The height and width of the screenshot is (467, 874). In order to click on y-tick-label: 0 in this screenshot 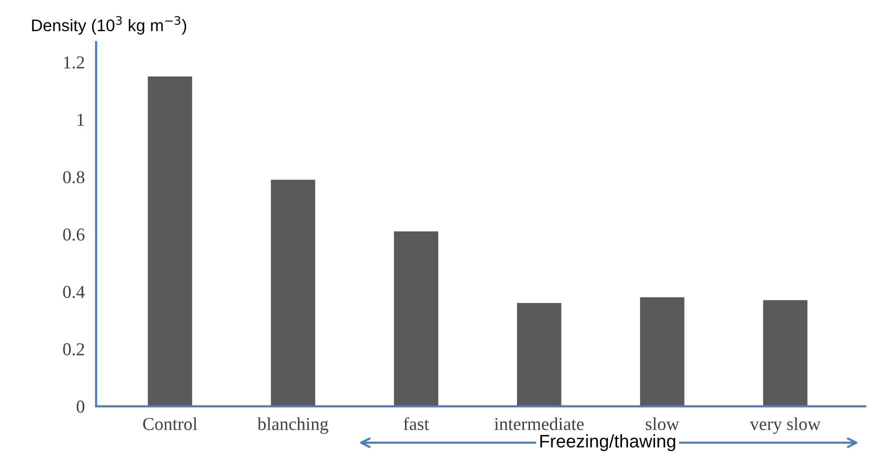, I will do `click(80, 406)`.